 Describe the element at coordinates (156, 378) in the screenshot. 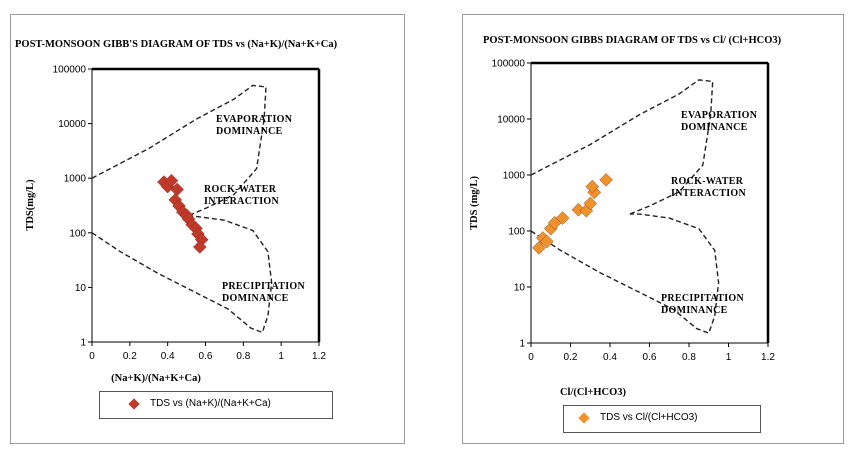

I see `x-axis-label: (Na+K)/(Na+K+Ca)` at that location.